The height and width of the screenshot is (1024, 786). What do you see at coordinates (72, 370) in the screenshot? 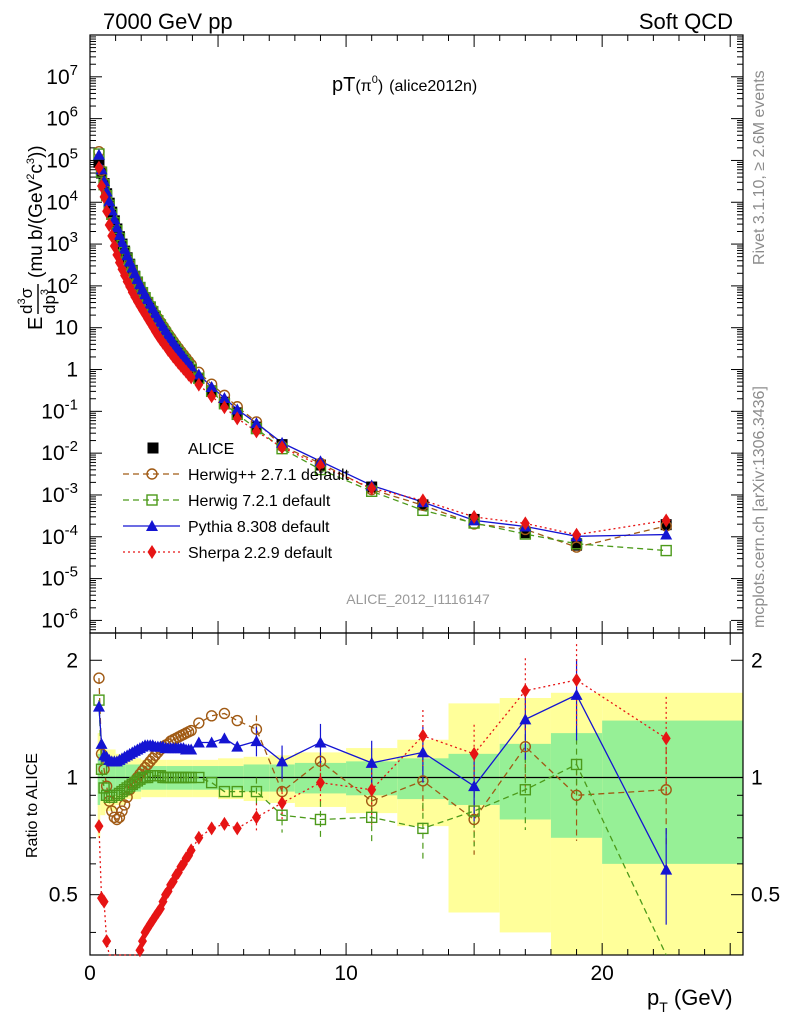
I see `y-tick-label: 1` at bounding box center [72, 370].